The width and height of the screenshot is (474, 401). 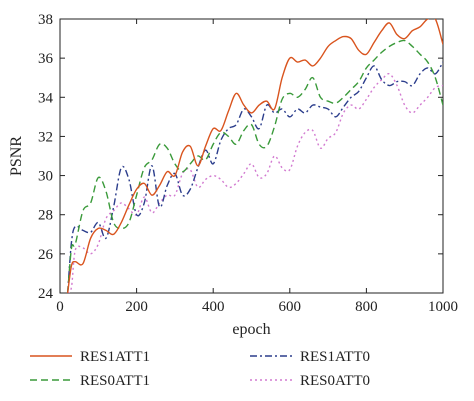 What do you see at coordinates (45, 216) in the screenshot?
I see `y-tick-label: 28` at bounding box center [45, 216].